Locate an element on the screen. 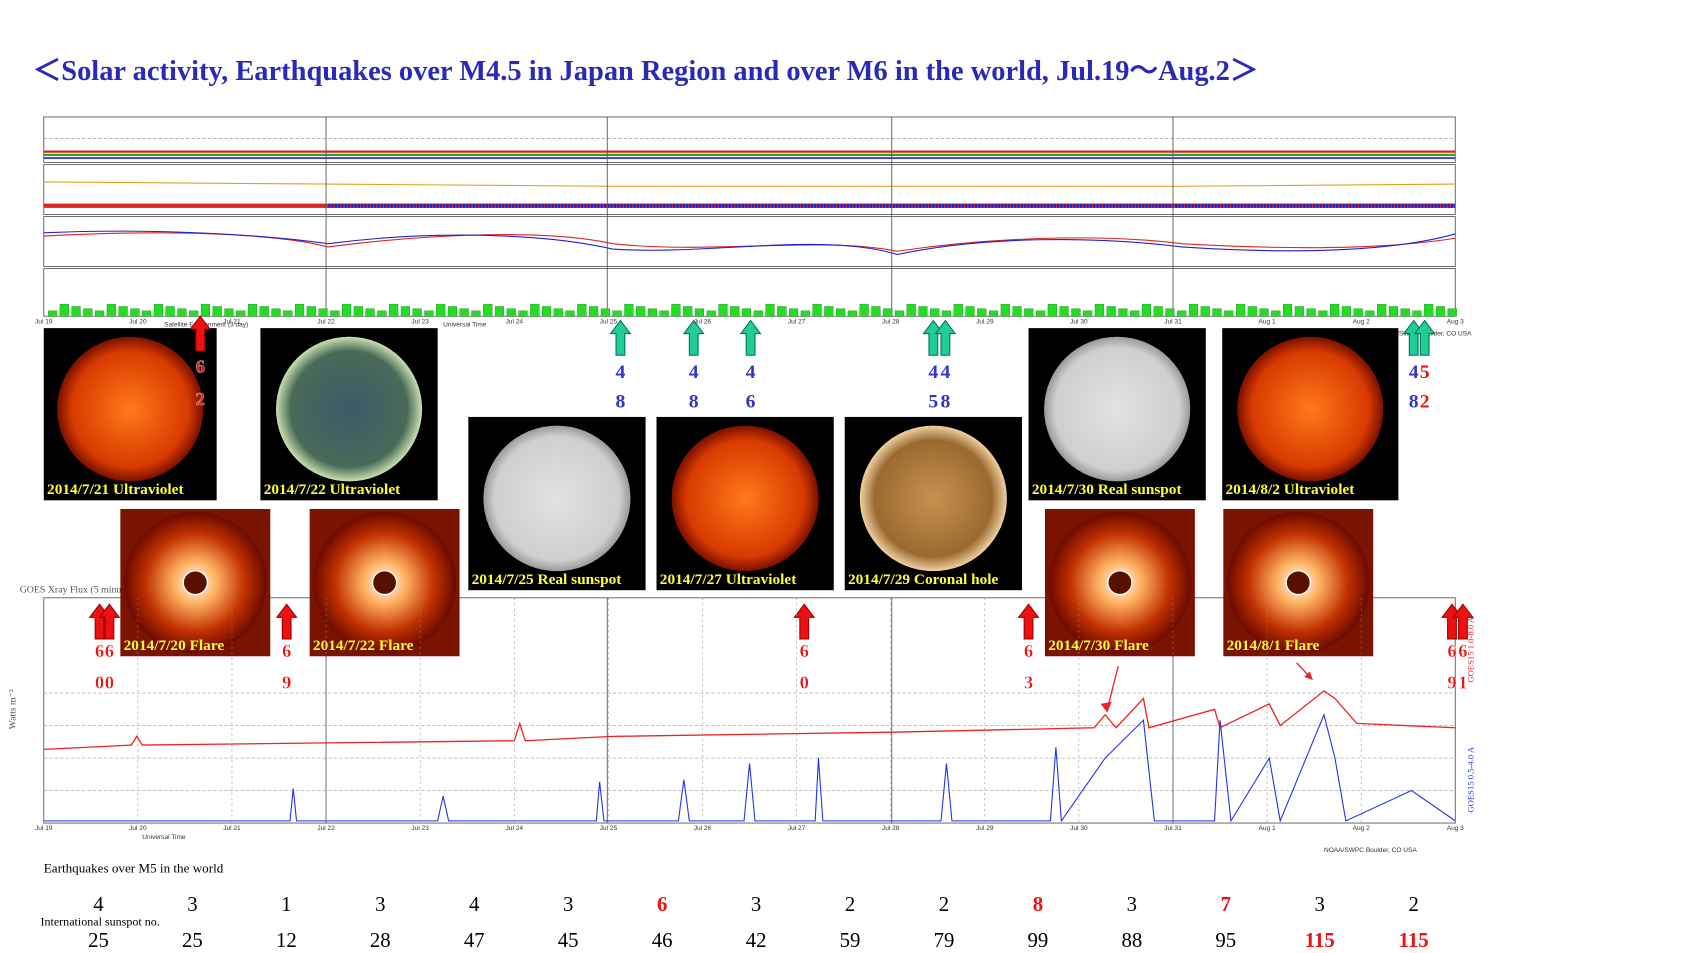  x-tick-label: Jul 24 is located at coordinates (515, 321).